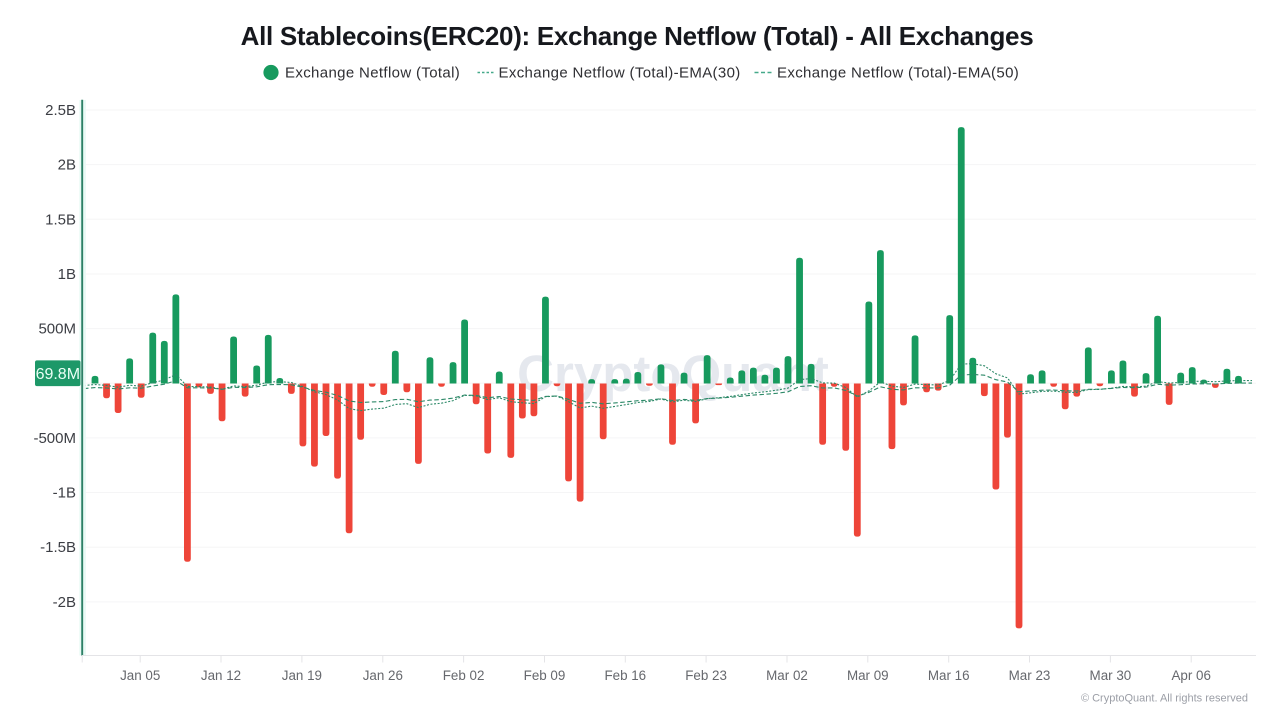  What do you see at coordinates (58, 547) in the screenshot?
I see `svg-text: -1.5B` at bounding box center [58, 547].